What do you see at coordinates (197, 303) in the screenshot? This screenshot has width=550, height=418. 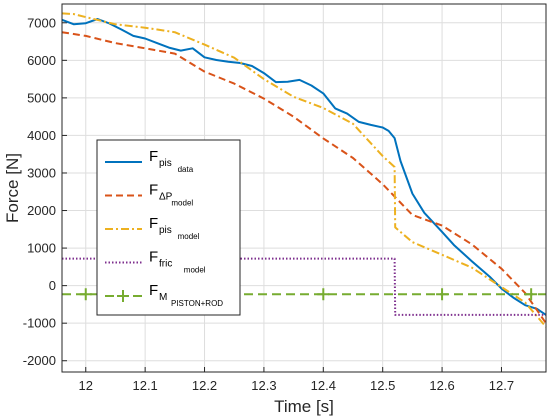 I see `legend-label-subsub: PISTON+ROD` at bounding box center [197, 303].